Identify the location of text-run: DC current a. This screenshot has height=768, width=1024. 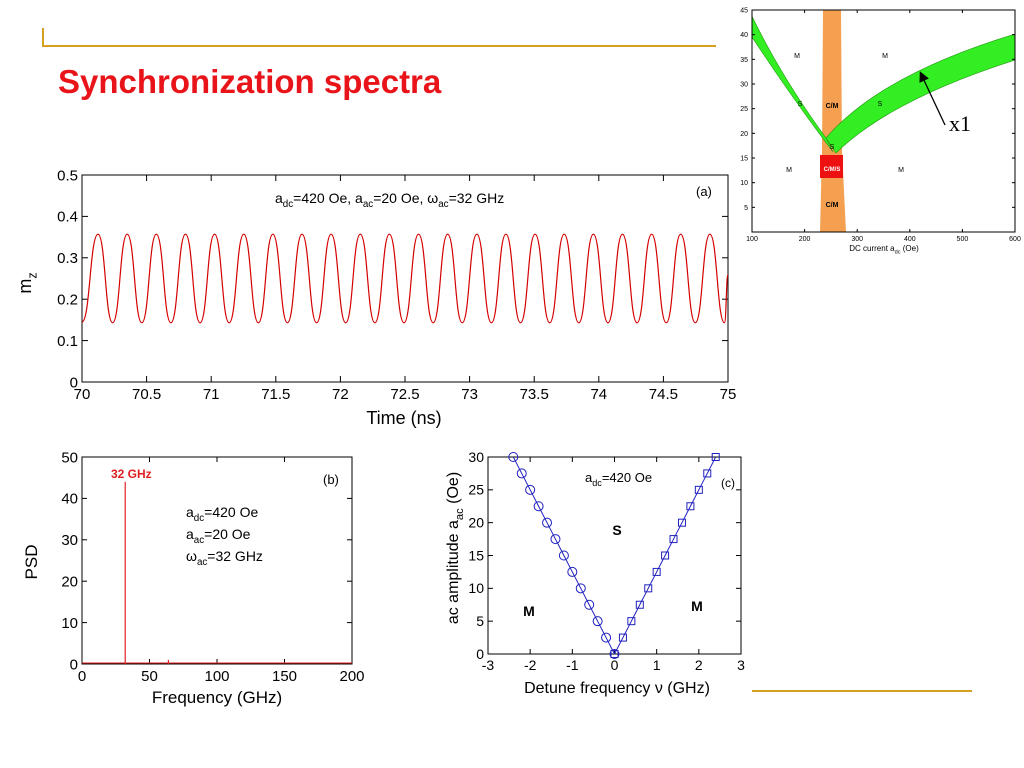
(872, 248).